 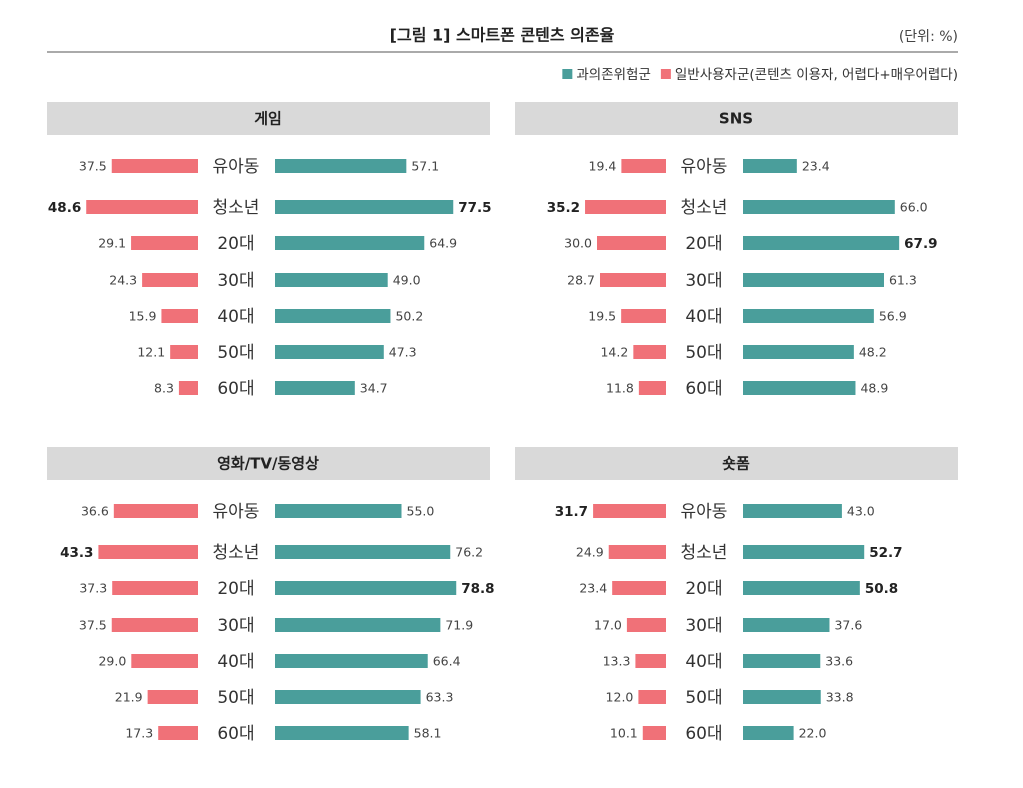 I want to click on value-label: 61.3, so click(x=903, y=280).